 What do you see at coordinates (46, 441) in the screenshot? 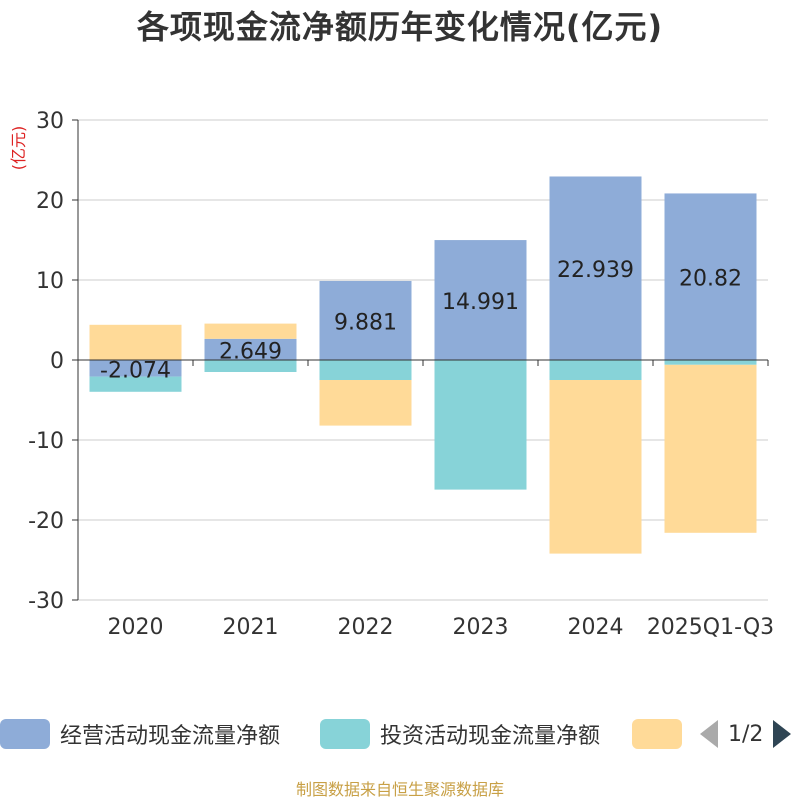
I see `y-tick-label: -10` at bounding box center [46, 441].